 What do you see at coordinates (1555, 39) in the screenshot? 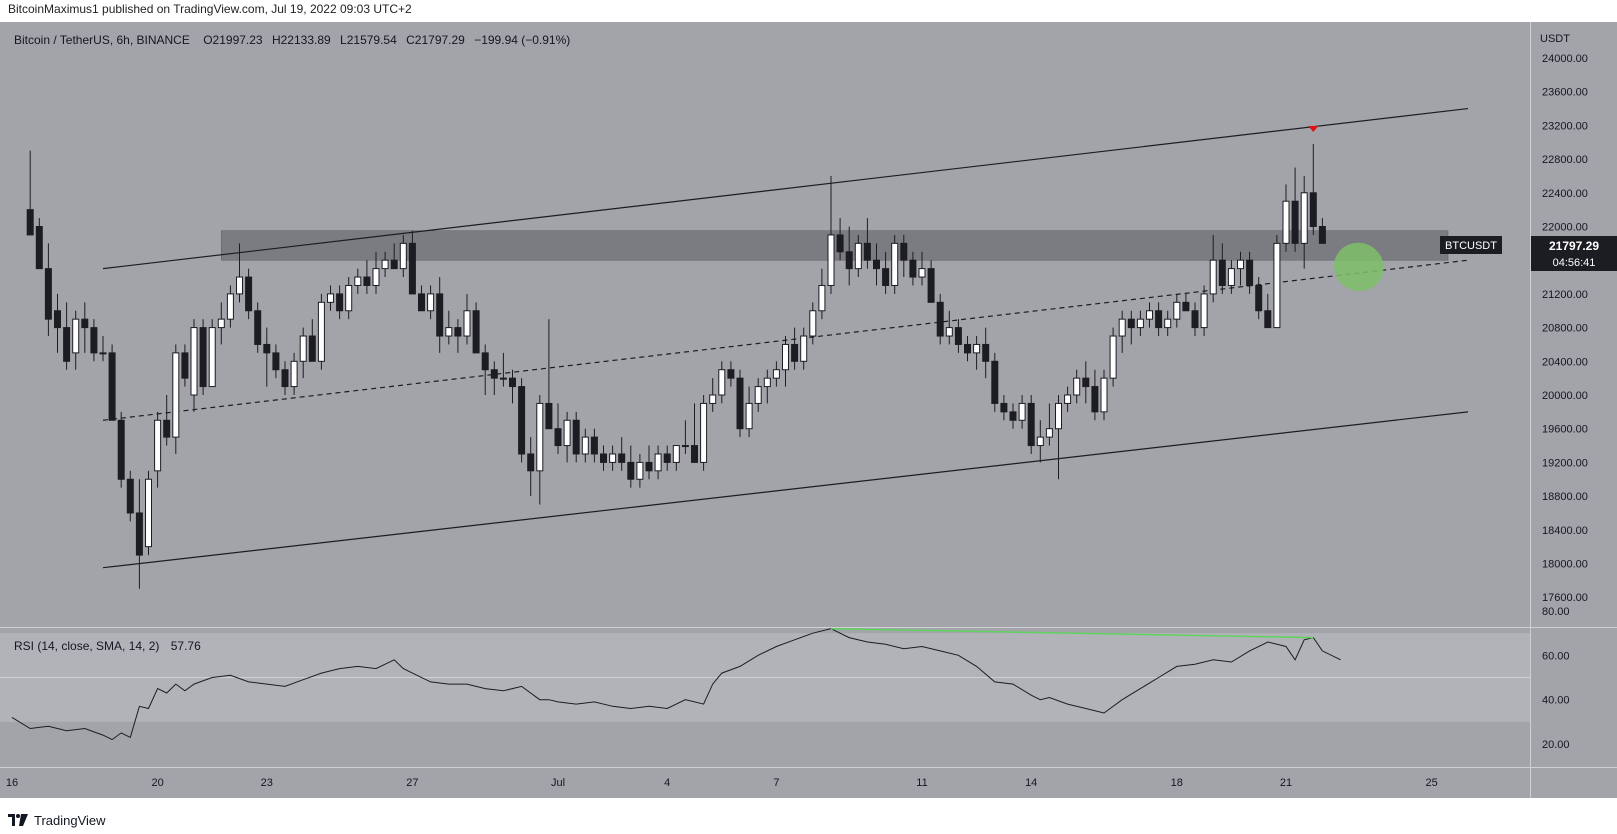
I see `price-axis-unit: USDT` at bounding box center [1555, 39].